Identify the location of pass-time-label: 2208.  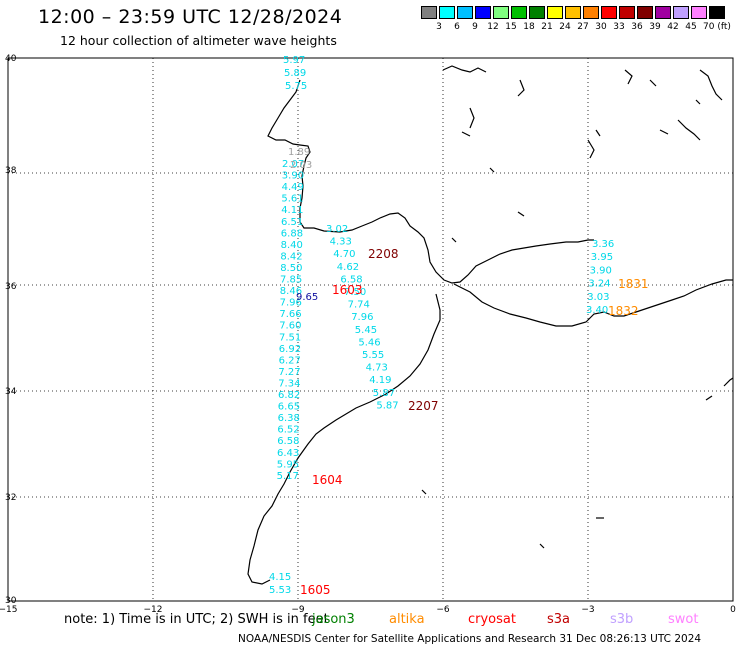
(383, 254).